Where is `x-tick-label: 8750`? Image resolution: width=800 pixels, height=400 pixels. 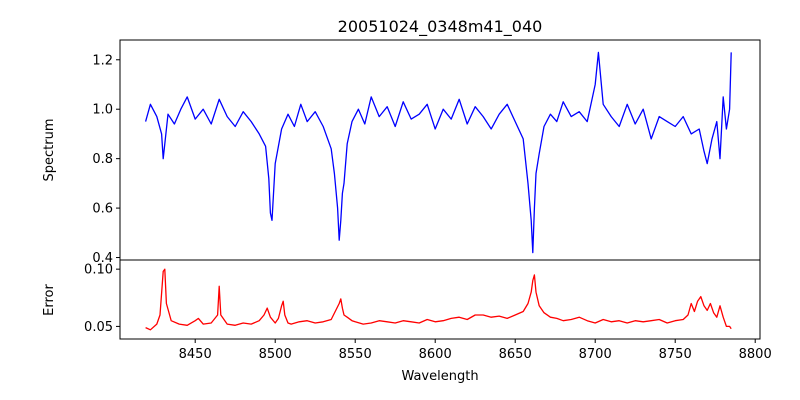 x-tick-label: 8750 is located at coordinates (675, 354).